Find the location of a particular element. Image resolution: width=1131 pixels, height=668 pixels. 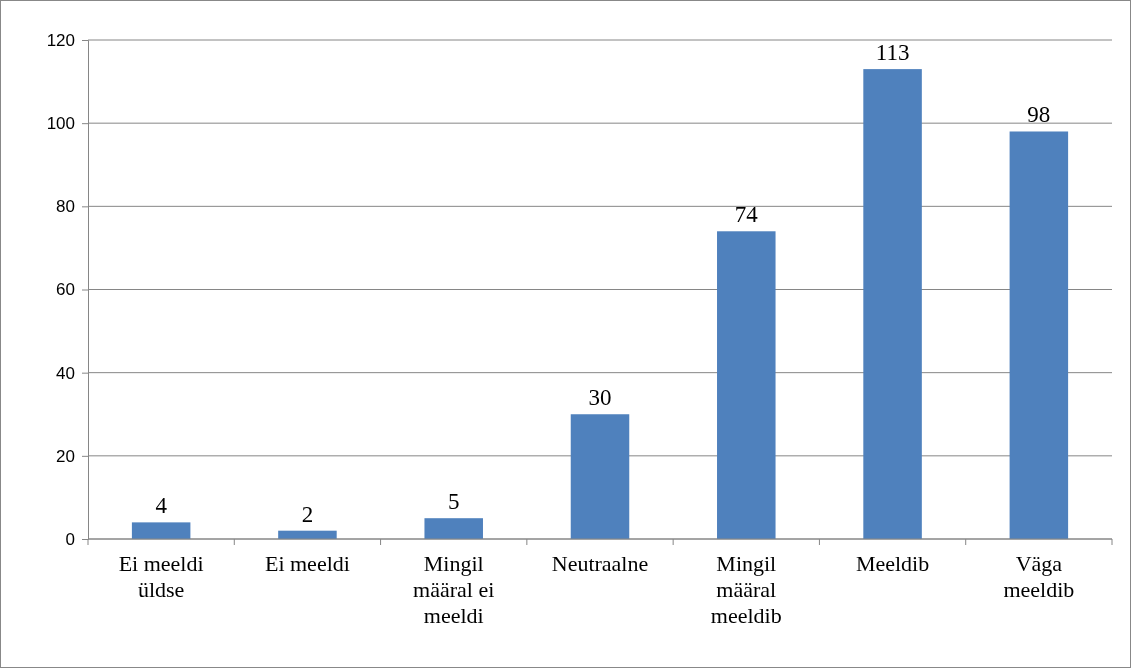

x-tick-label: Neutraalne is located at coordinates (600, 563).